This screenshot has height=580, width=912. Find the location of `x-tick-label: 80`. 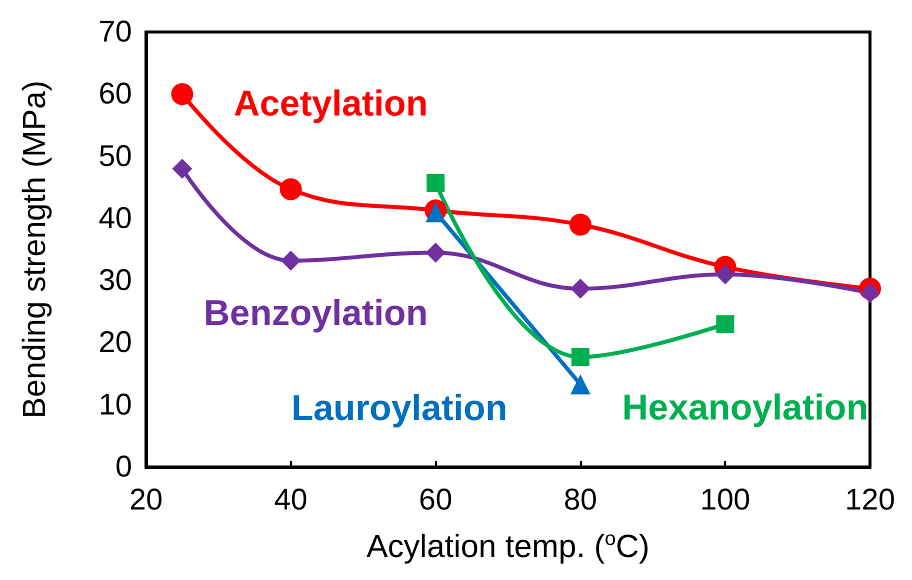

x-tick-label: 80 is located at coordinates (581, 500).